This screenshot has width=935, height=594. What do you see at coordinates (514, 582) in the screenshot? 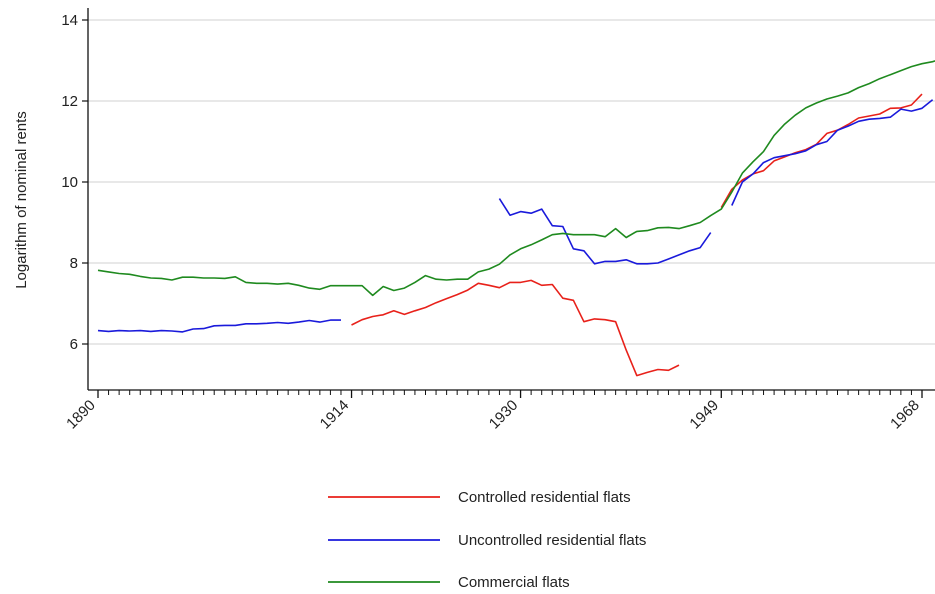
I see `legend-label-2: Commercial flats` at bounding box center [514, 582].